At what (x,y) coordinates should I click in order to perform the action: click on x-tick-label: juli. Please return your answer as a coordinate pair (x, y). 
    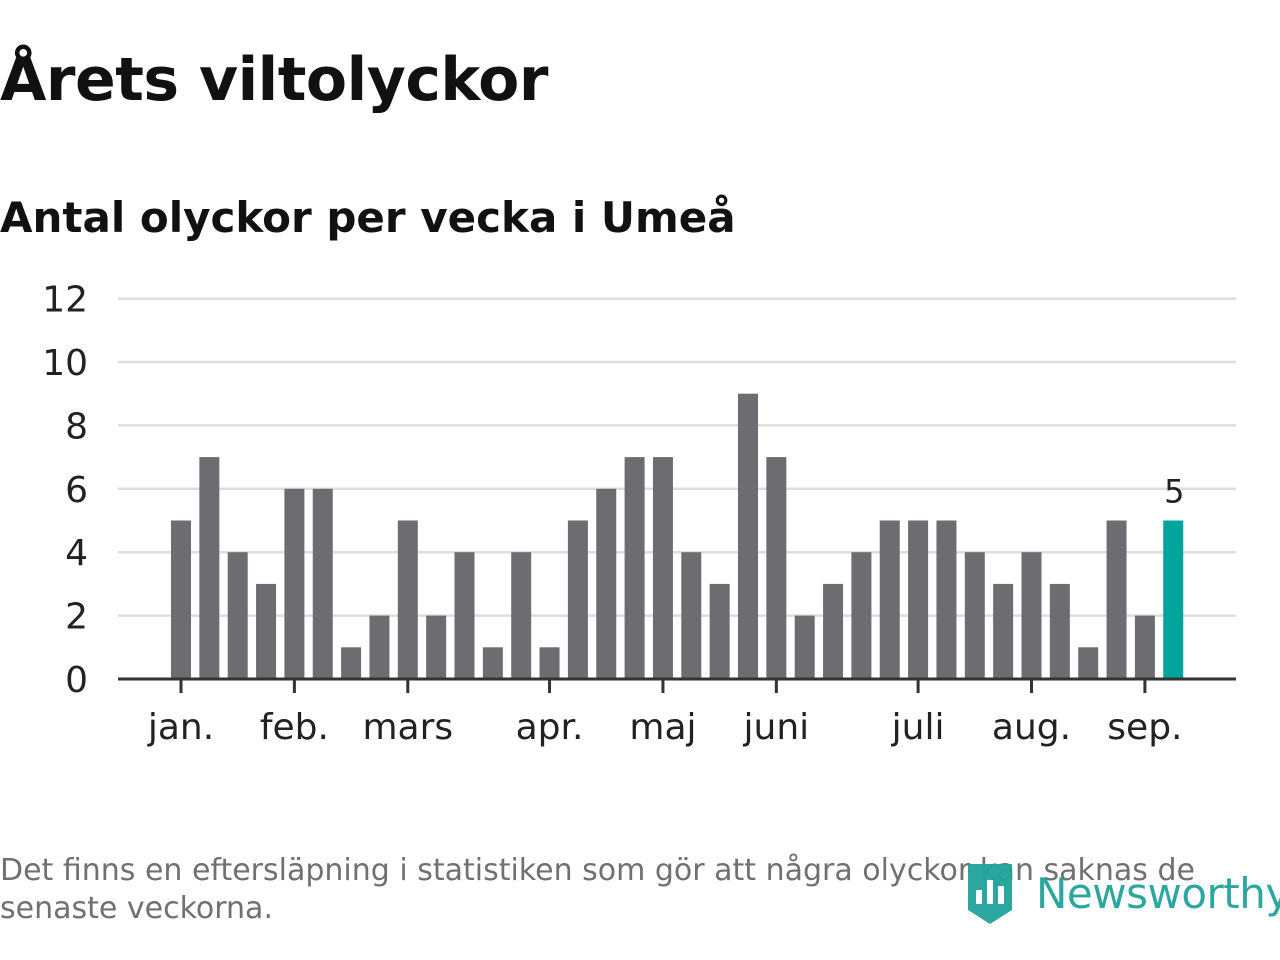
    Looking at the image, I should click on (918, 727).